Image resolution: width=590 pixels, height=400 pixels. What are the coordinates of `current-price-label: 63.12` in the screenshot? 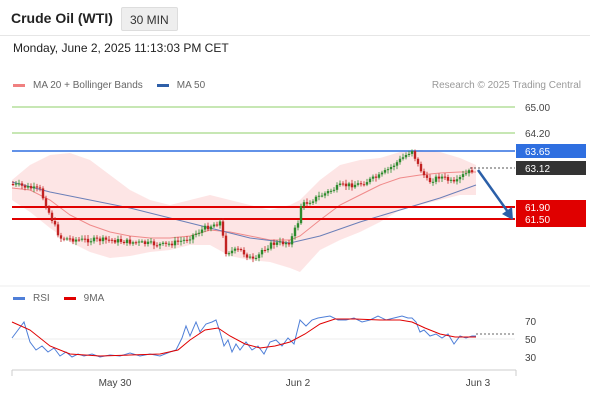 It's located at (537, 169).